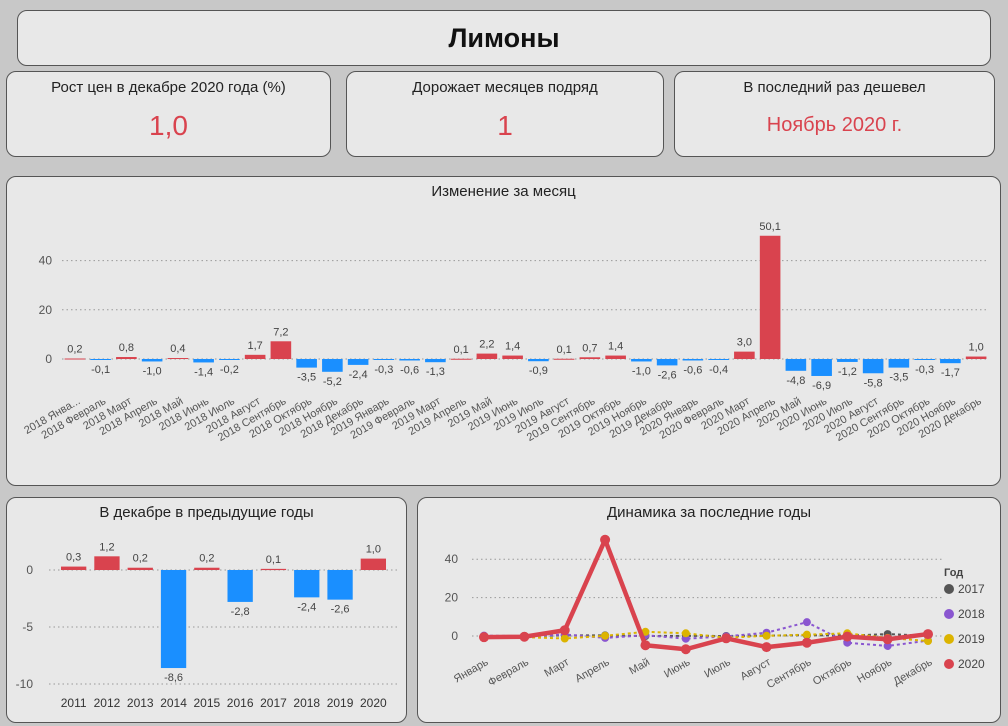 This screenshot has height=726, width=1008. What do you see at coordinates (667, 375) in the screenshot?
I see `data-label: -2,6` at bounding box center [667, 375].